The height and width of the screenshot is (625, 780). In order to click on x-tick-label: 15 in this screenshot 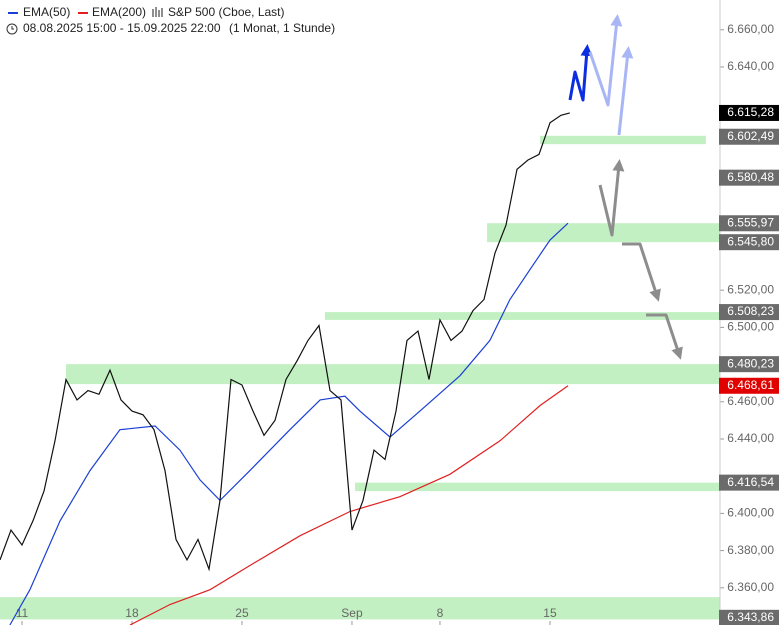, I will do `click(550, 613)`.